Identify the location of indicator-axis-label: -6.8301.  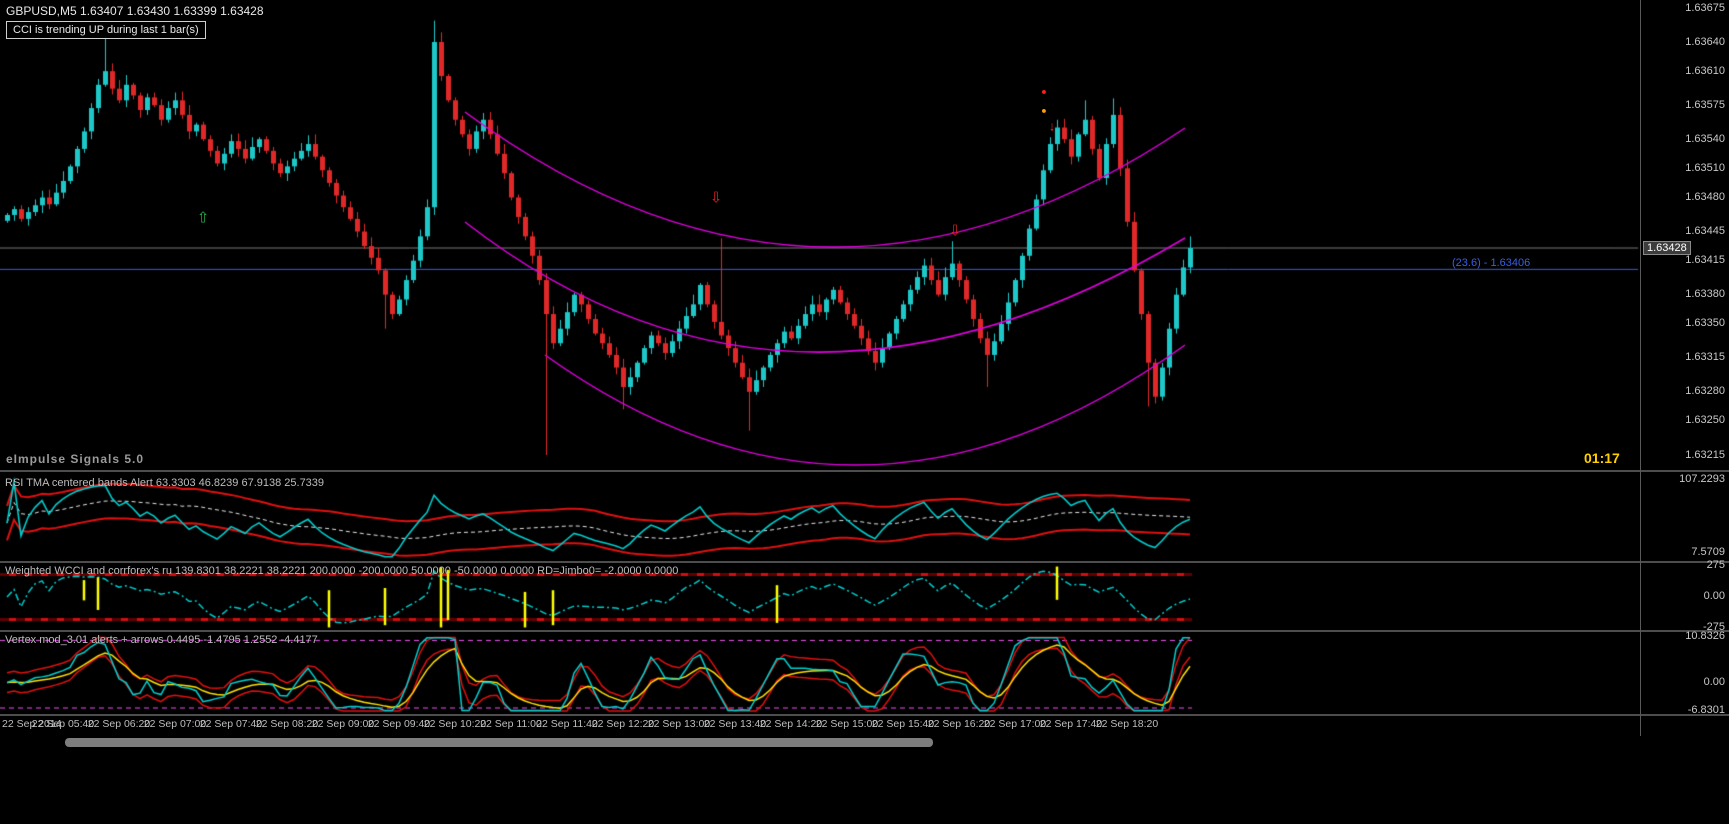
(1706, 710).